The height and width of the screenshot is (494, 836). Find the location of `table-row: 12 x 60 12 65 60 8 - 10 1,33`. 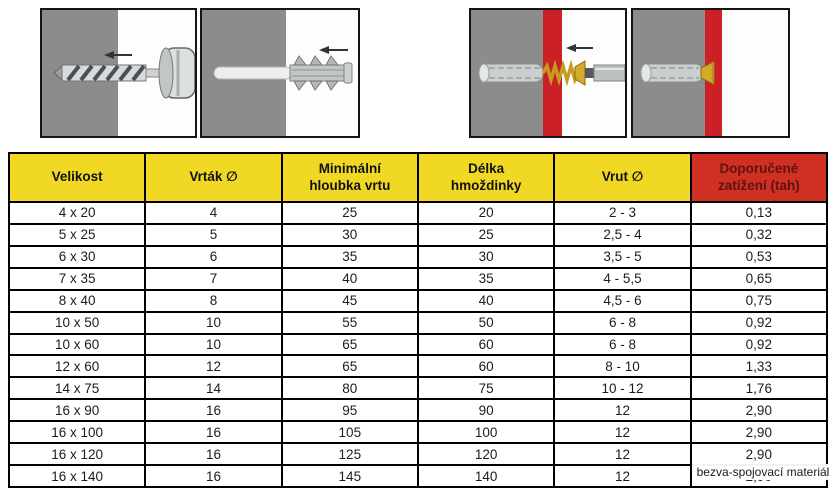

table-row: 12 x 60 12 65 60 8 - 10 1,33 is located at coordinates (418, 366).